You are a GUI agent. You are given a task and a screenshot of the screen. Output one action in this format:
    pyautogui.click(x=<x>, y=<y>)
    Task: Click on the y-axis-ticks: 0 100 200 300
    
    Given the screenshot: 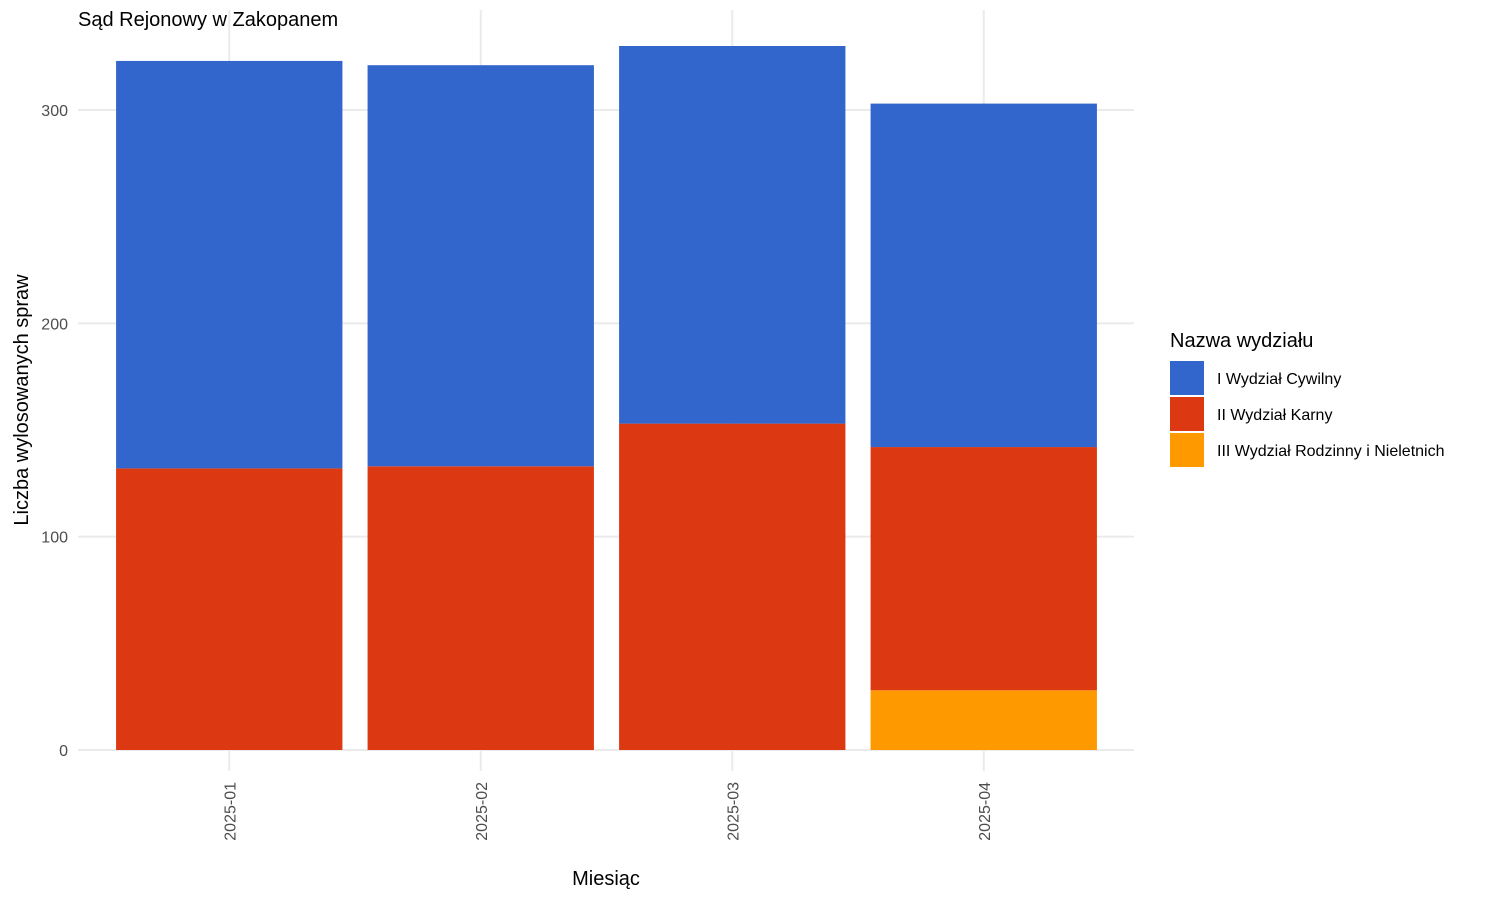 What is the action you would take?
    pyautogui.click(x=54, y=431)
    